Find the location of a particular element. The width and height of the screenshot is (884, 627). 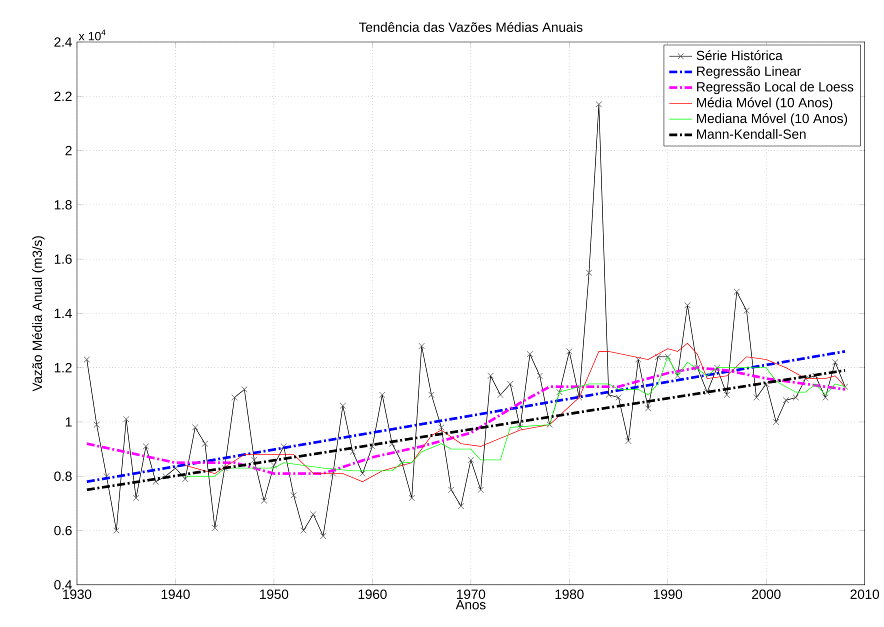

y-tick-label: 0.8 is located at coordinates (63, 477).